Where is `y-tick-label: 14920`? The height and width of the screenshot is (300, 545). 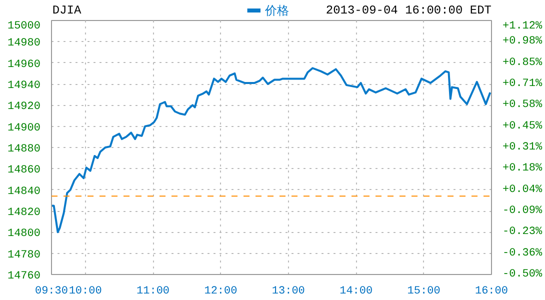
y-tick-label: 14920 is located at coordinates (24, 107).